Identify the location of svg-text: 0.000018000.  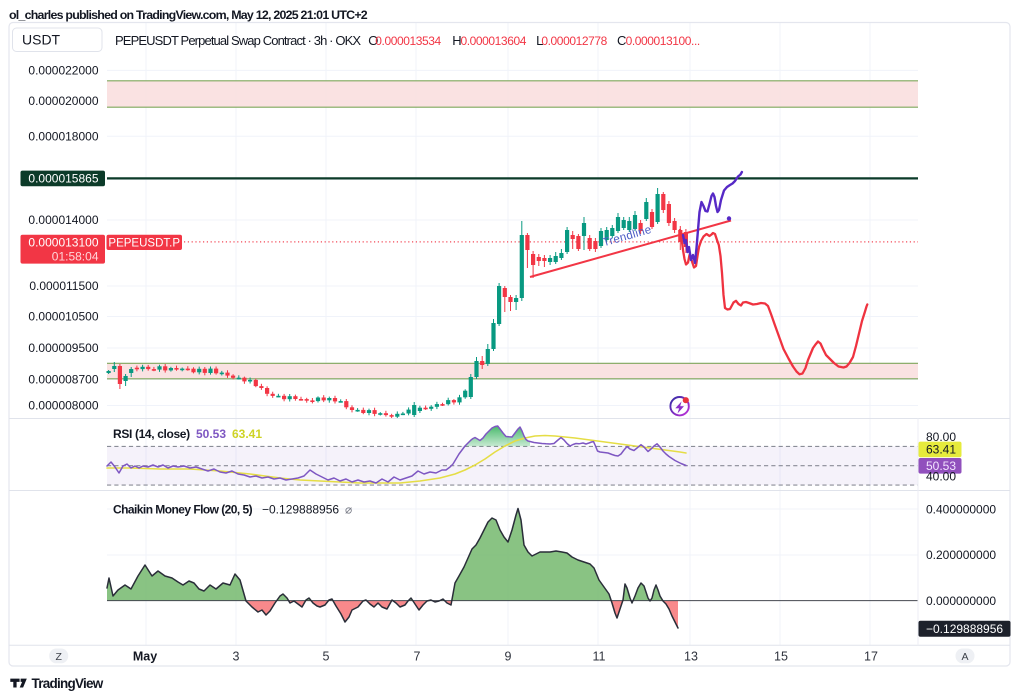
(63, 136).